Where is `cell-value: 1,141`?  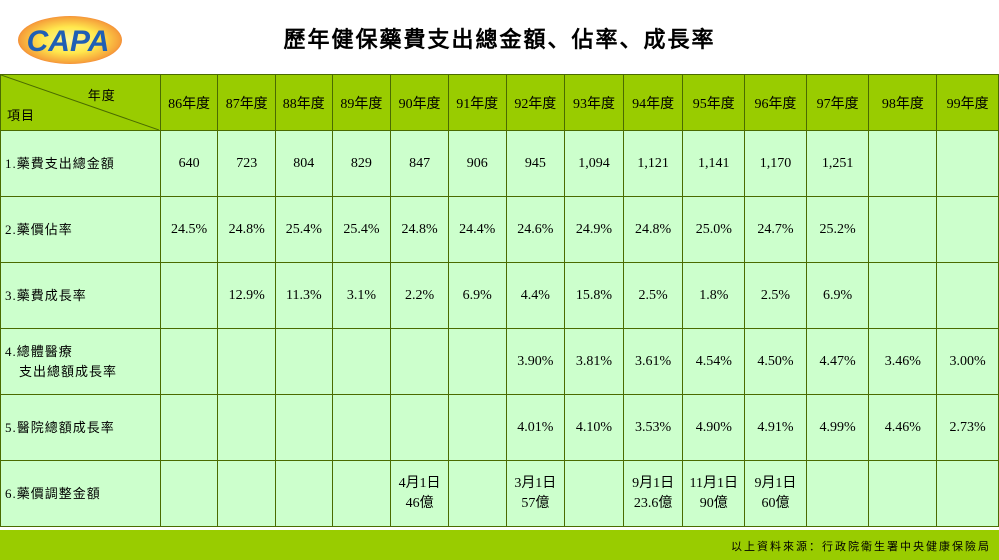 cell-value: 1,141 is located at coordinates (714, 163).